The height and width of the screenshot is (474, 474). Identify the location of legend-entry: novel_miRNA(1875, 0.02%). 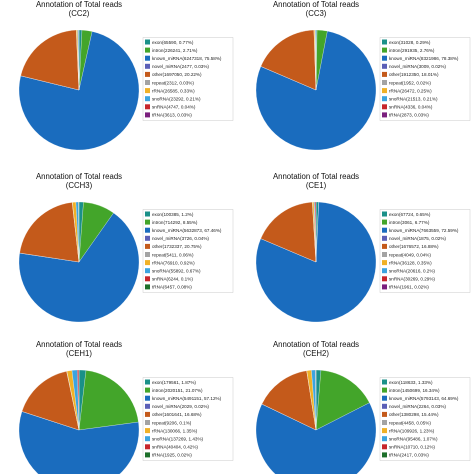
(417, 238).